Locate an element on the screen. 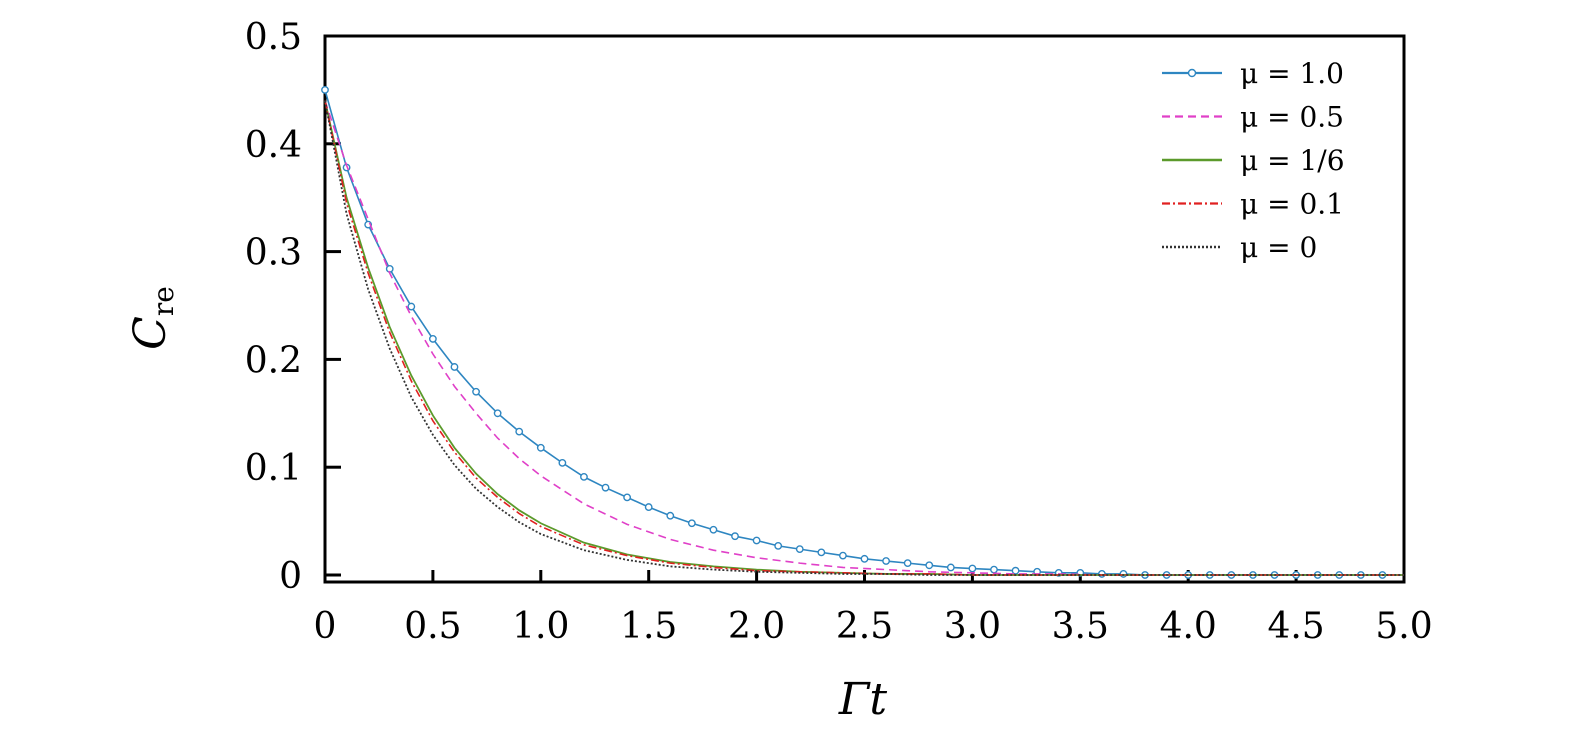 This screenshot has height=738, width=1575. x-tick-label: 1.5 is located at coordinates (648, 626).